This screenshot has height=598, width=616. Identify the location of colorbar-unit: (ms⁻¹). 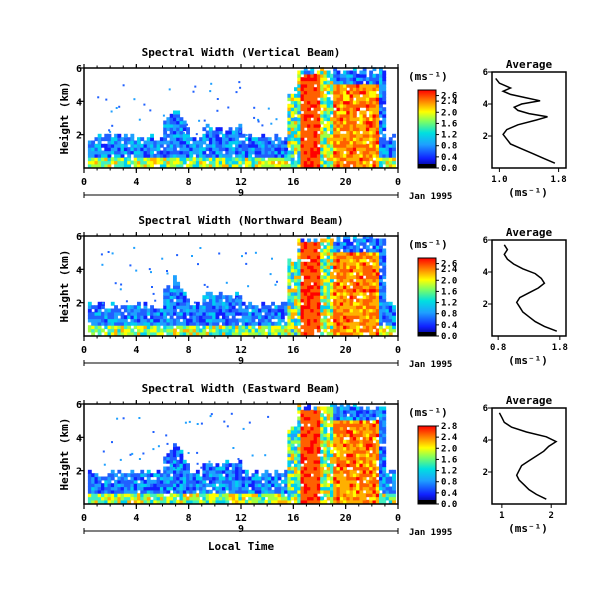
(428, 412).